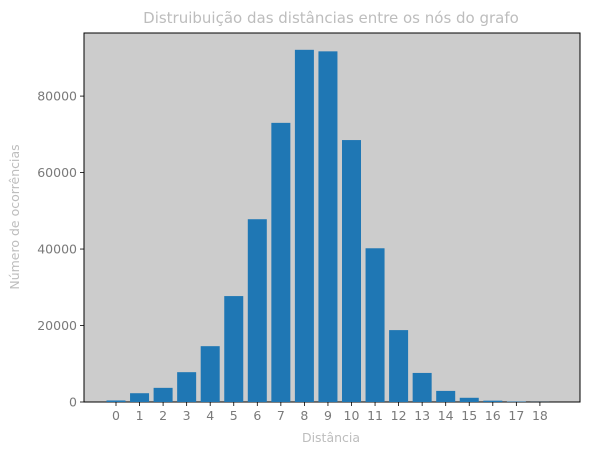  What do you see at coordinates (116, 415) in the screenshot?
I see `x-tick-label: 0` at bounding box center [116, 415].